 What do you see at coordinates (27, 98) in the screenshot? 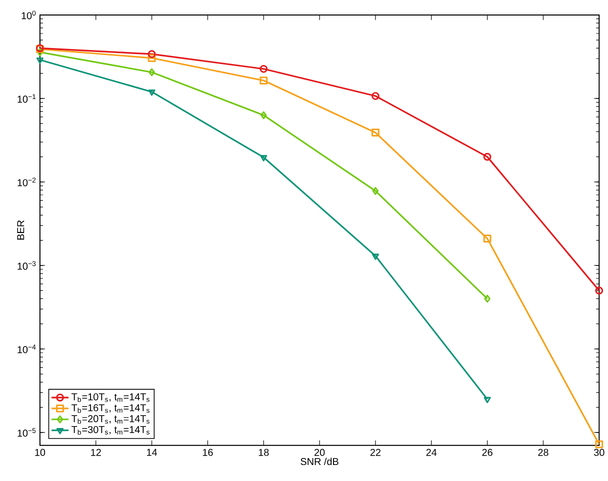
I see `y-tick-label: 10$^{−1}$` at bounding box center [27, 98].